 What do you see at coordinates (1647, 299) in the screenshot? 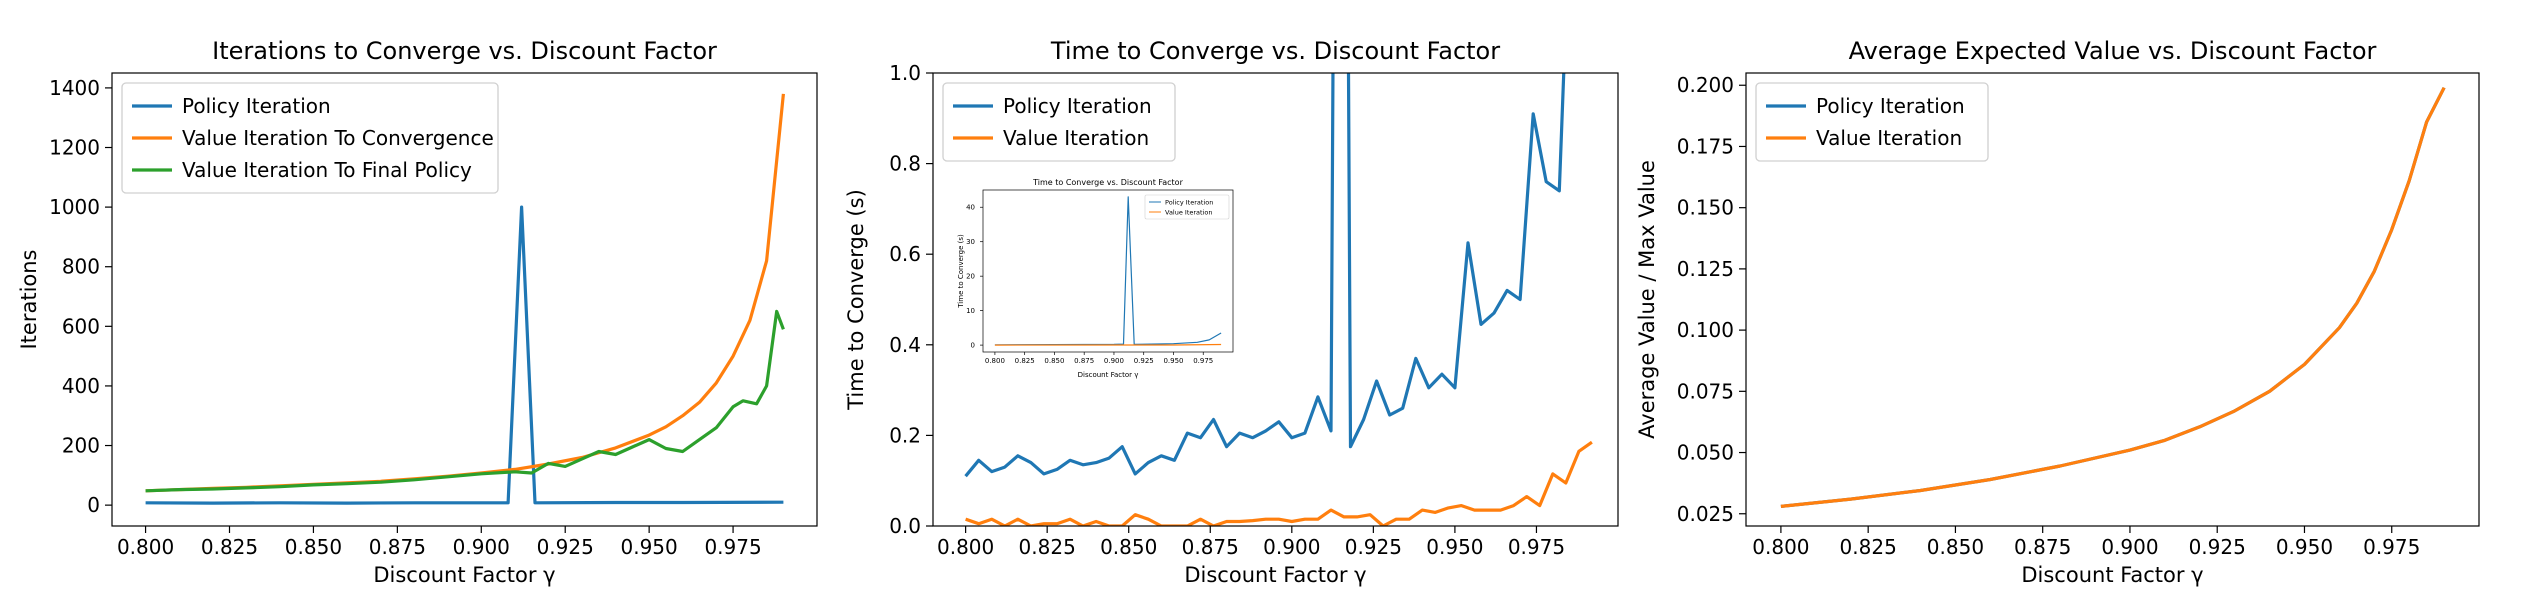
I see `y-axis-label: Average Value / Max Value` at bounding box center [1647, 299].